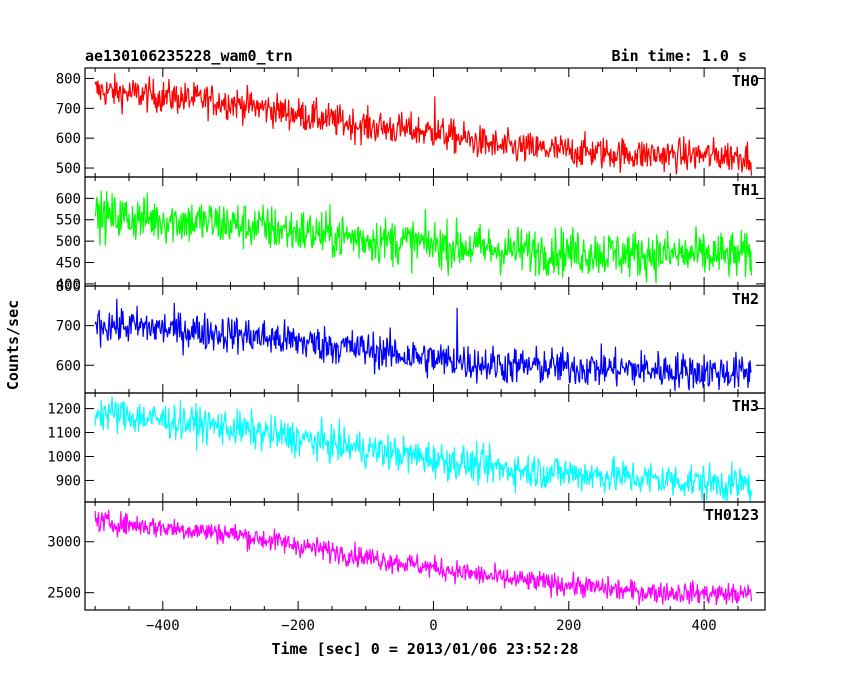 The height and width of the screenshot is (680, 850). I want to click on y-tick-label: 3000, so click(64, 543).